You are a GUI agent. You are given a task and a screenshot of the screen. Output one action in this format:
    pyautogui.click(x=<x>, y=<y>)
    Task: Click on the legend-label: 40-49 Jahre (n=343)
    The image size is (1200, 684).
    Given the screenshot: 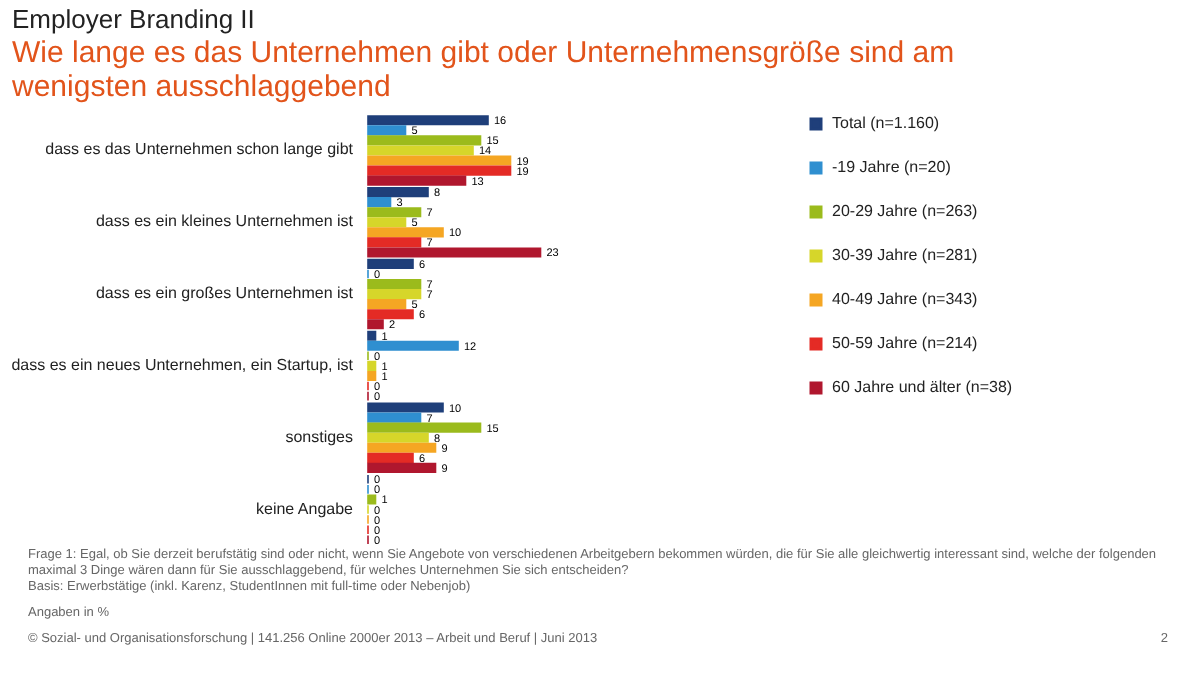 What is the action you would take?
    pyautogui.click(x=905, y=299)
    